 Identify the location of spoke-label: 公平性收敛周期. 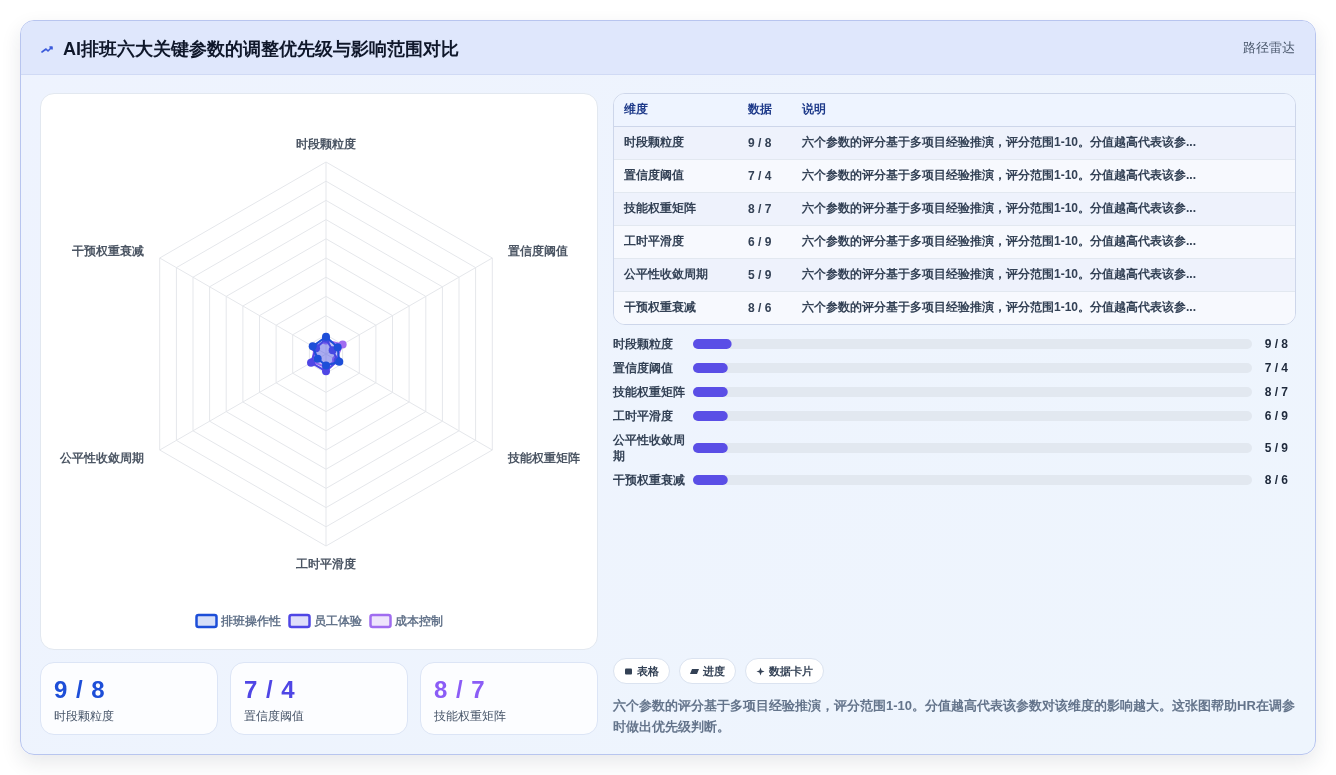
(102, 457).